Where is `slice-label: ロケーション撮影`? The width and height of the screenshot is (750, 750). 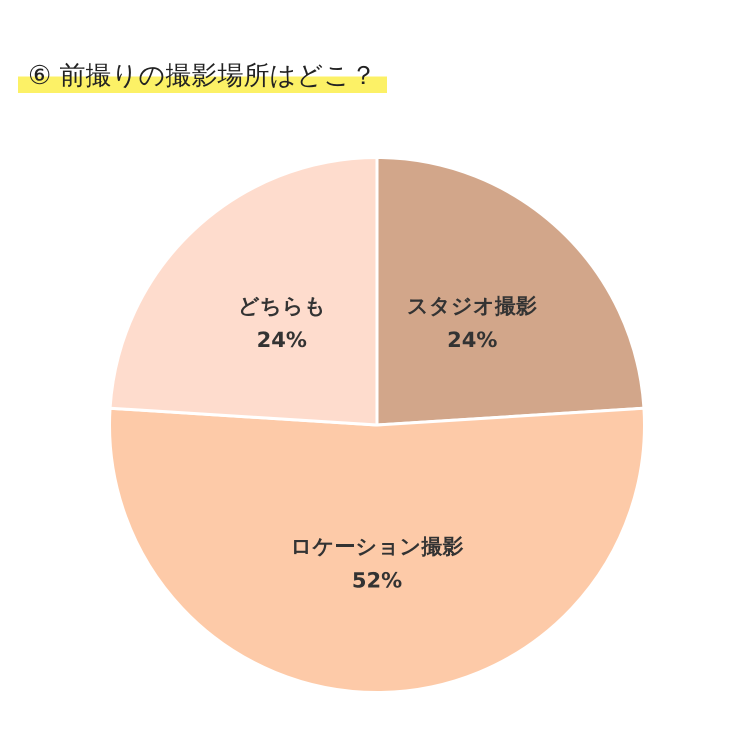 slice-label: ロケーション撮影 is located at coordinates (377, 546).